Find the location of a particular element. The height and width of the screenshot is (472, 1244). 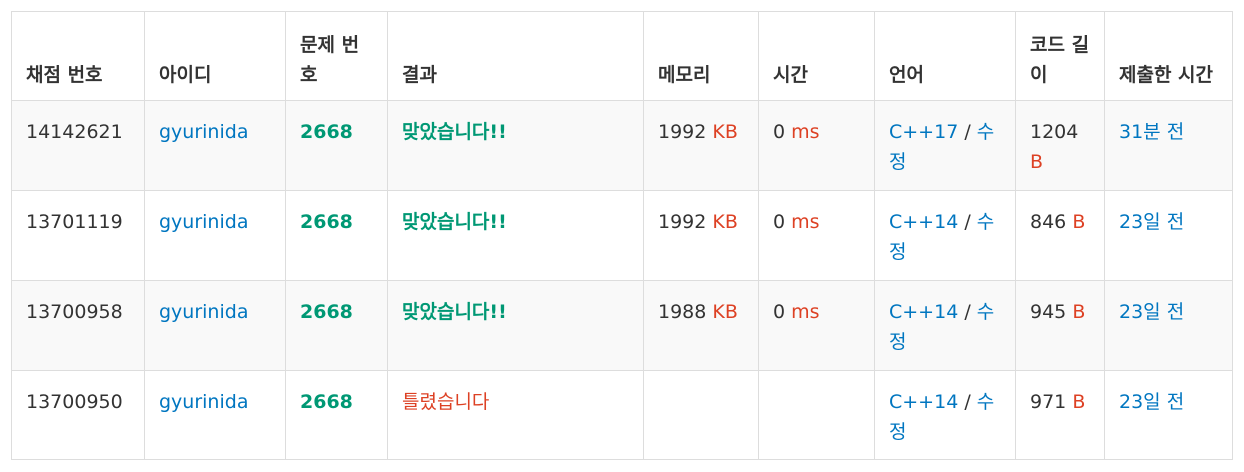

code-length-cell: 1204 B is located at coordinates (1060, 145).